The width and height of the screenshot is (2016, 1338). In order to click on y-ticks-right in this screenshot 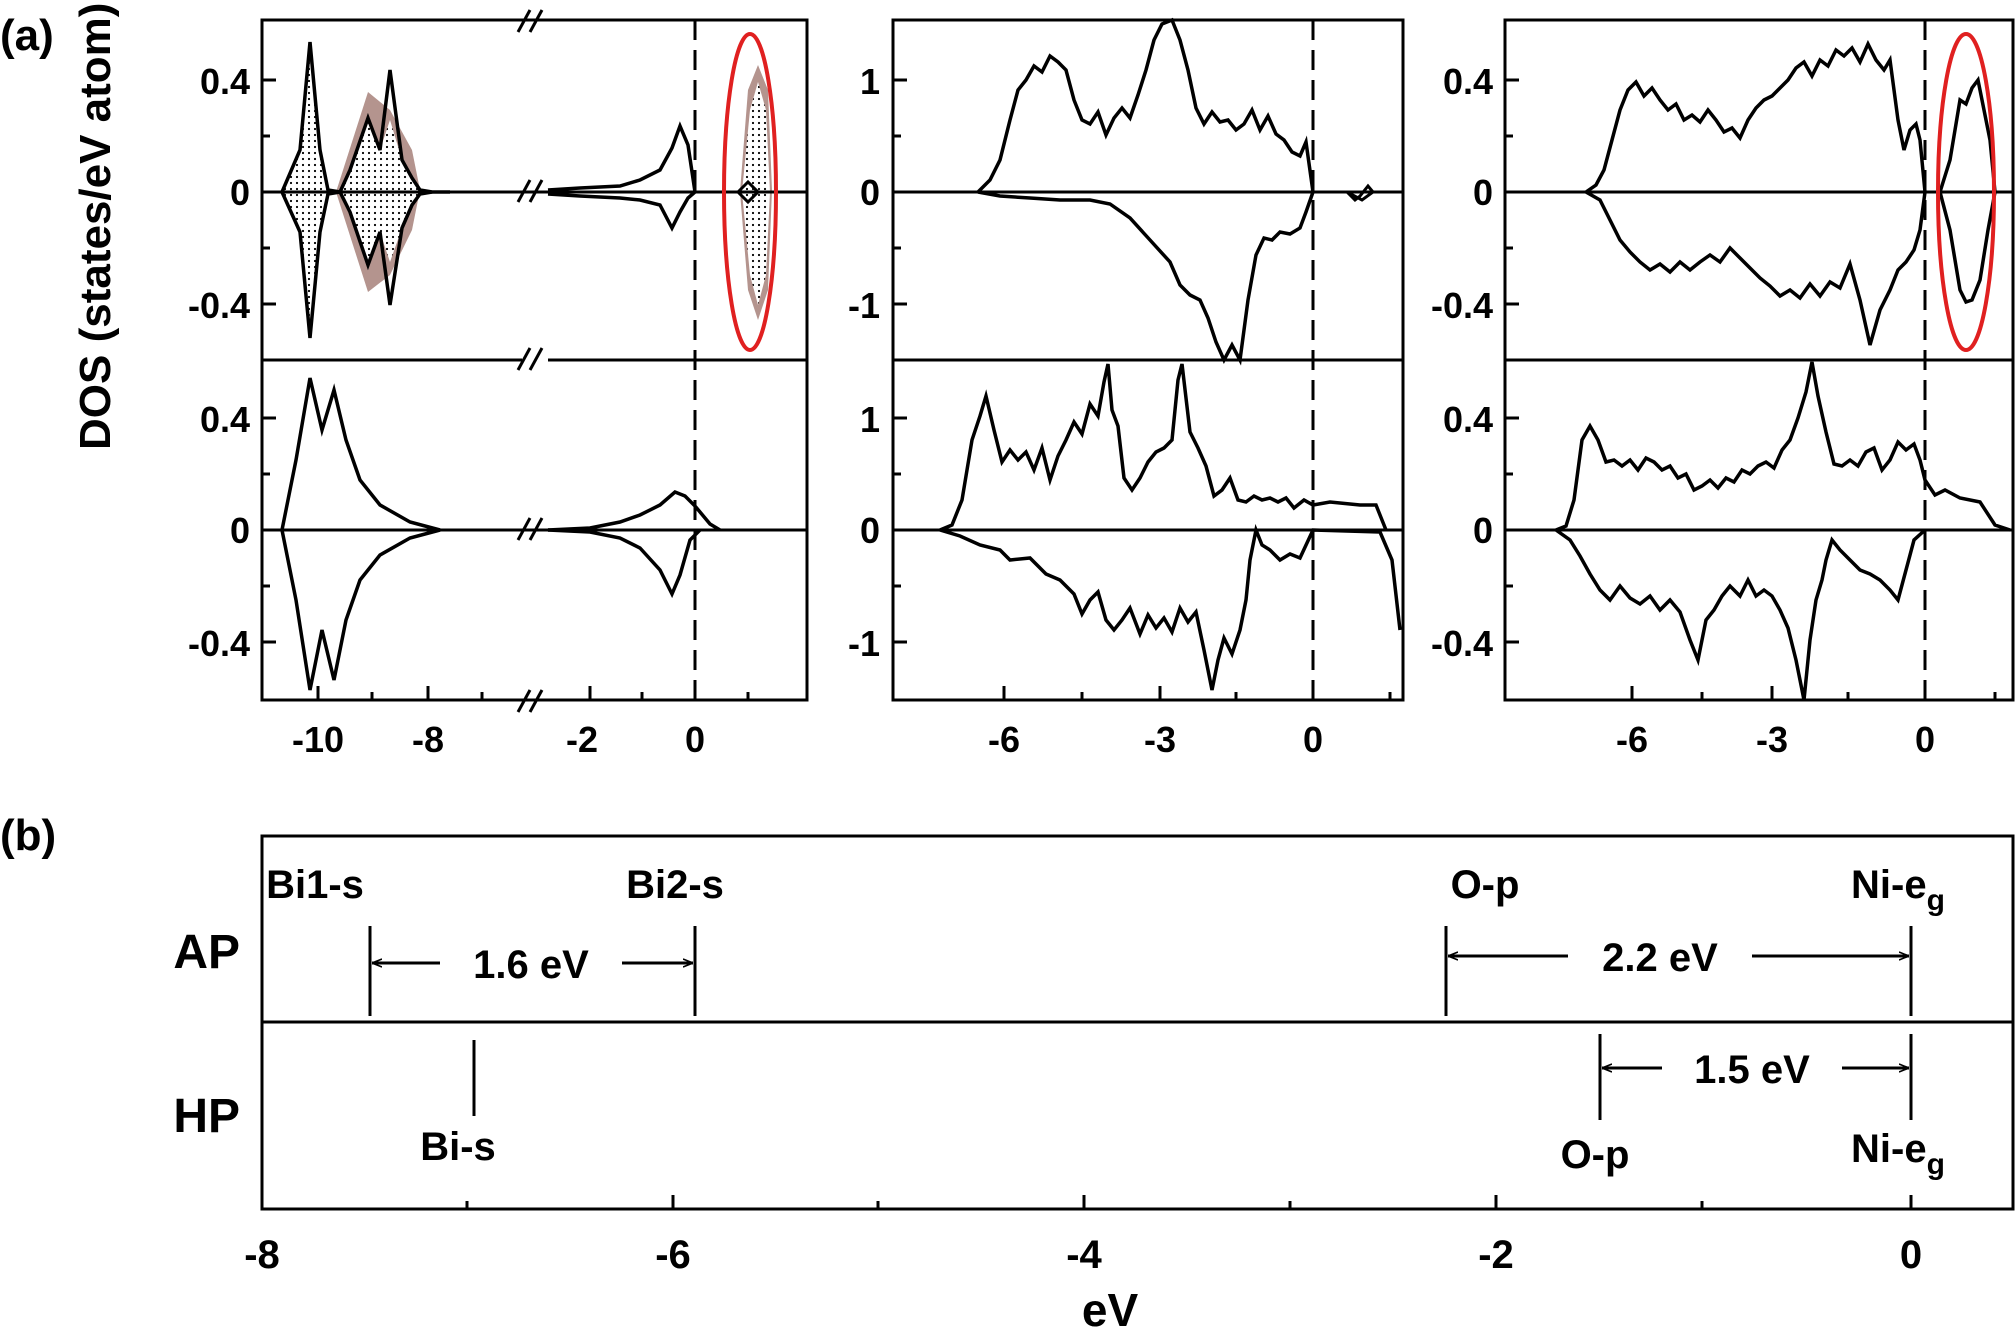, I will do `click(1512, 361)`.